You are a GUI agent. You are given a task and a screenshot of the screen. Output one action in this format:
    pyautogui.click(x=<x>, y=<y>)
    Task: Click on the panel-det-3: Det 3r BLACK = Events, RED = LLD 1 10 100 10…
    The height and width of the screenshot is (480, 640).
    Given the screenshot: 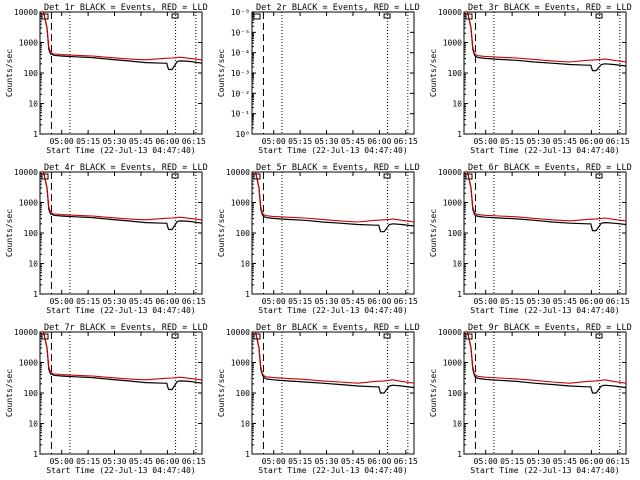 What is the action you would take?
    pyautogui.click(x=530, y=79)
    